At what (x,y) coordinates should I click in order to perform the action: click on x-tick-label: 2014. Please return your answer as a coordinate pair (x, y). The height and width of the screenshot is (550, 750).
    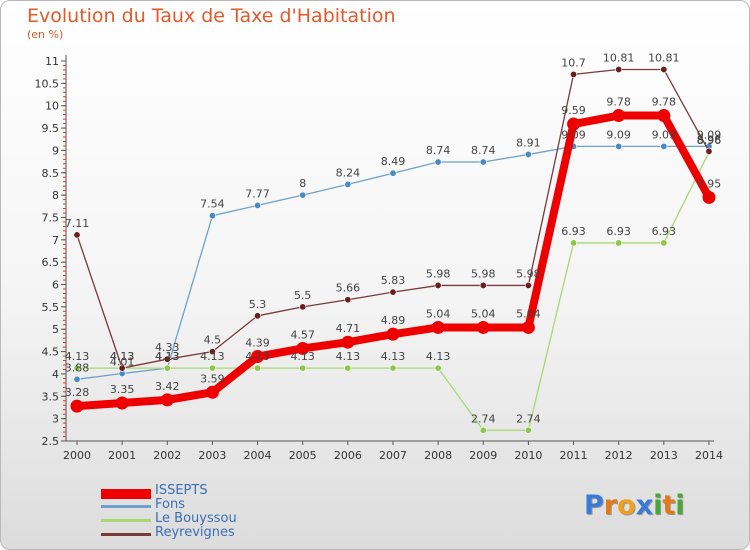
    Looking at the image, I should click on (709, 455).